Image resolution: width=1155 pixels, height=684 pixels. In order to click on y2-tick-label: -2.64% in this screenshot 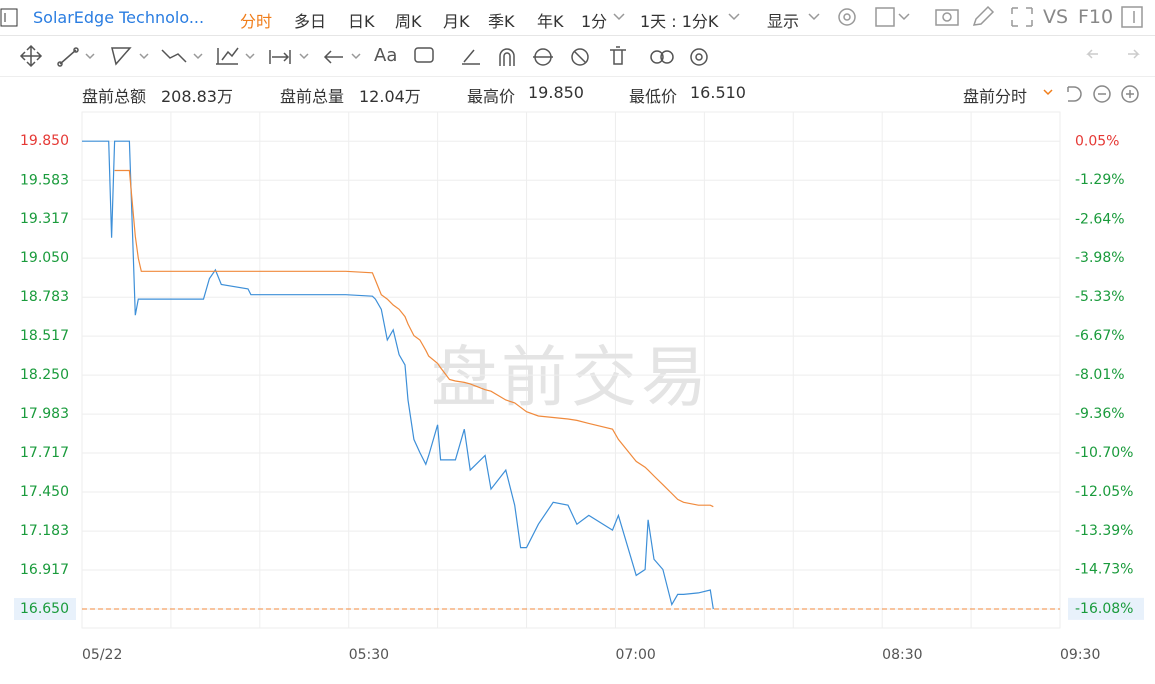, I will do `click(1100, 219)`.